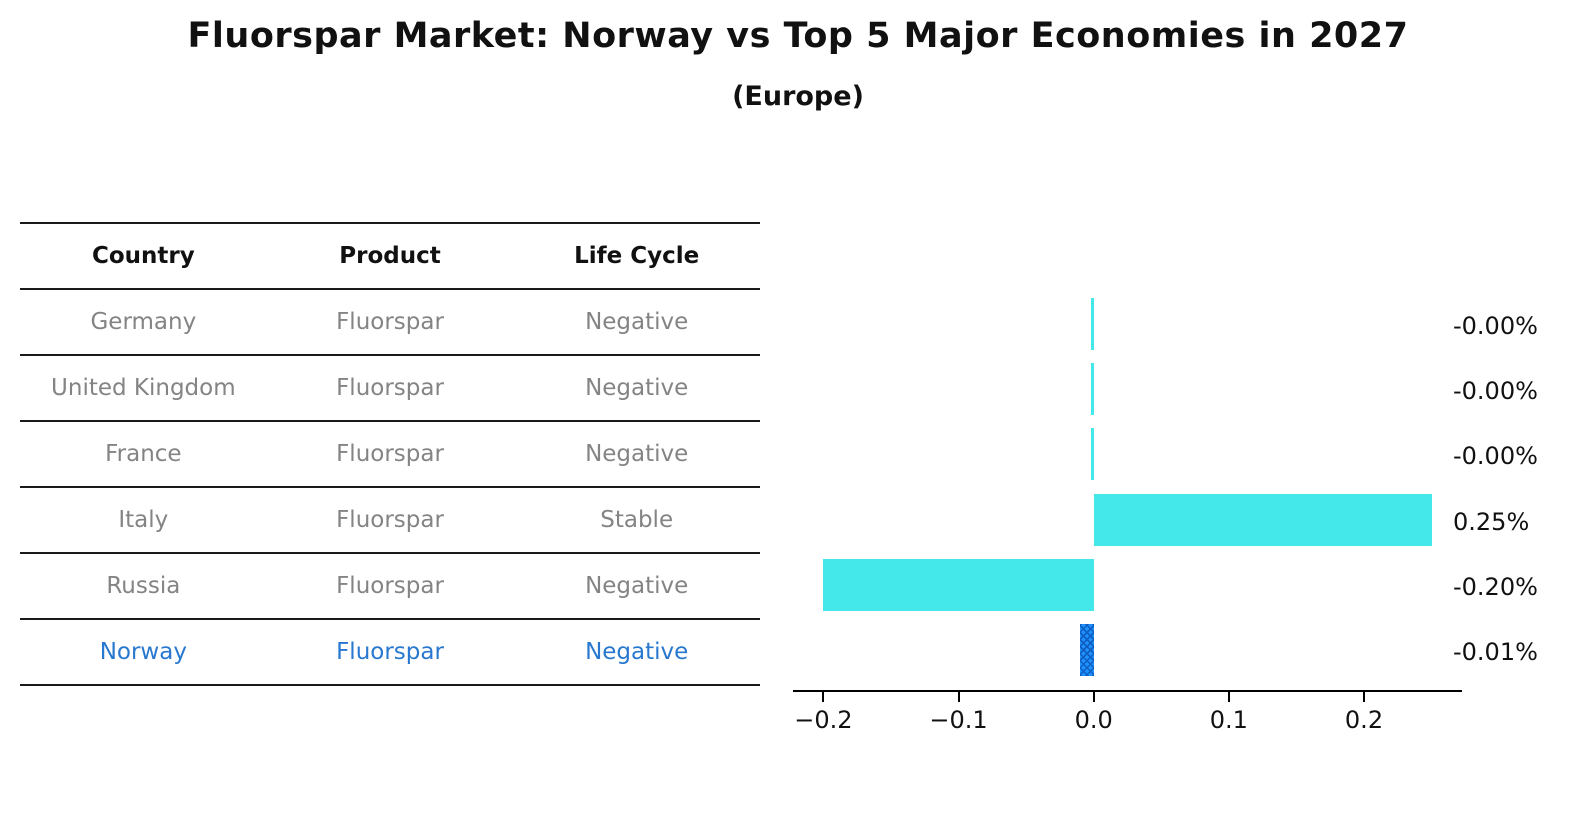 This screenshot has width=1596, height=823. Describe the element at coordinates (143, 322) in the screenshot. I see `cell-country: Germany` at that location.